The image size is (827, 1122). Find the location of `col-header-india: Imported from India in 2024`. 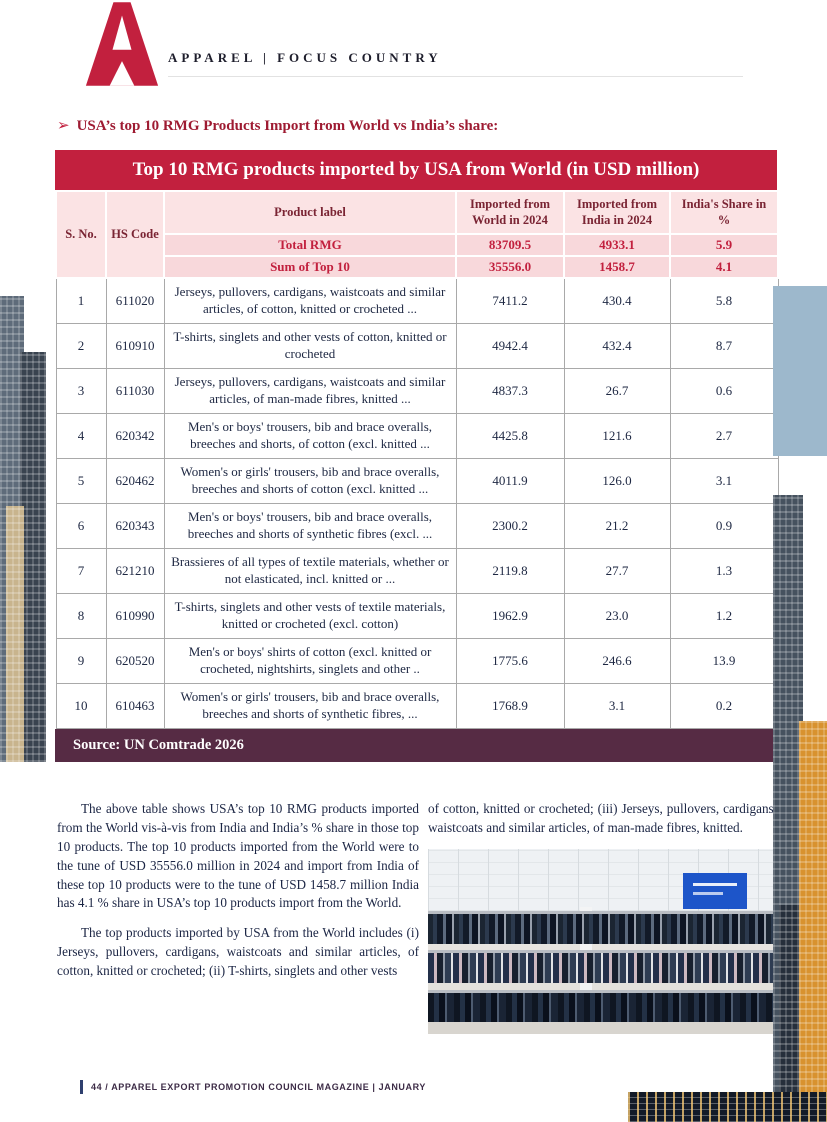

col-header-india: Imported from India in 2024 is located at coordinates (617, 212).